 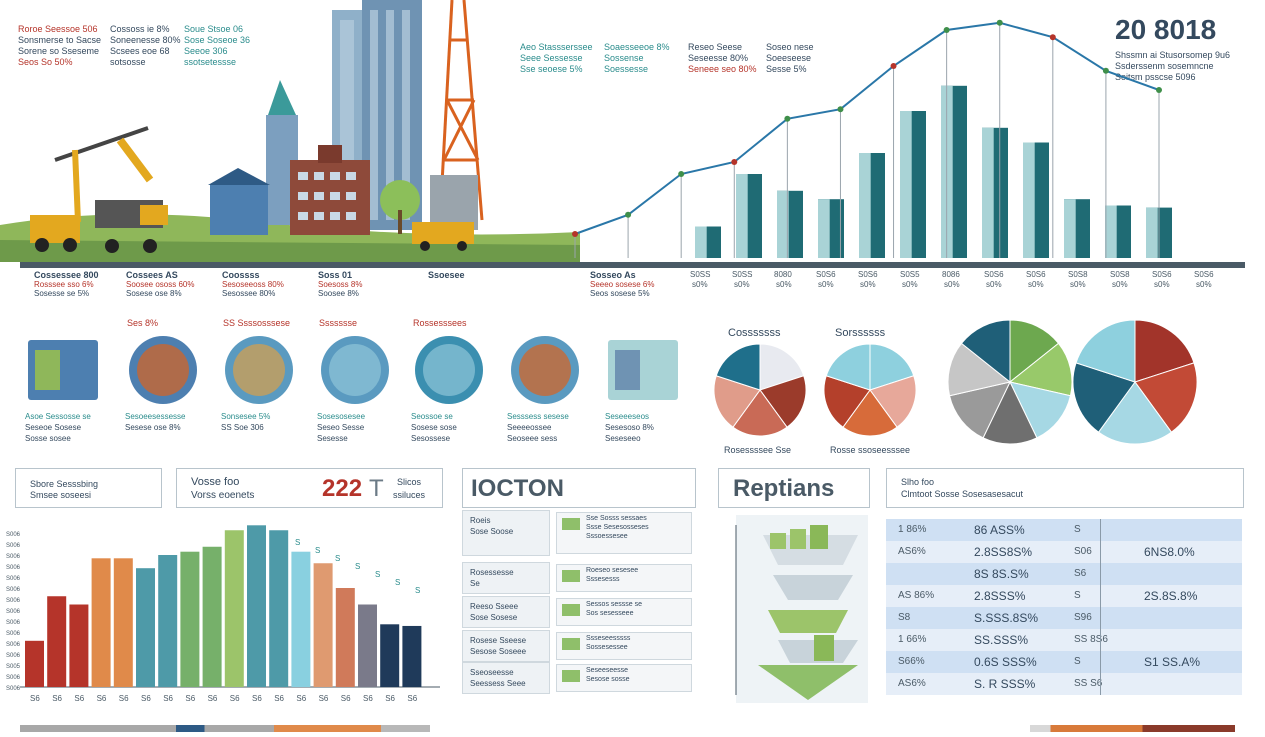 What do you see at coordinates (758, 450) in the screenshot?
I see `pie-caption-1: Rosessssee Sse` at bounding box center [758, 450].